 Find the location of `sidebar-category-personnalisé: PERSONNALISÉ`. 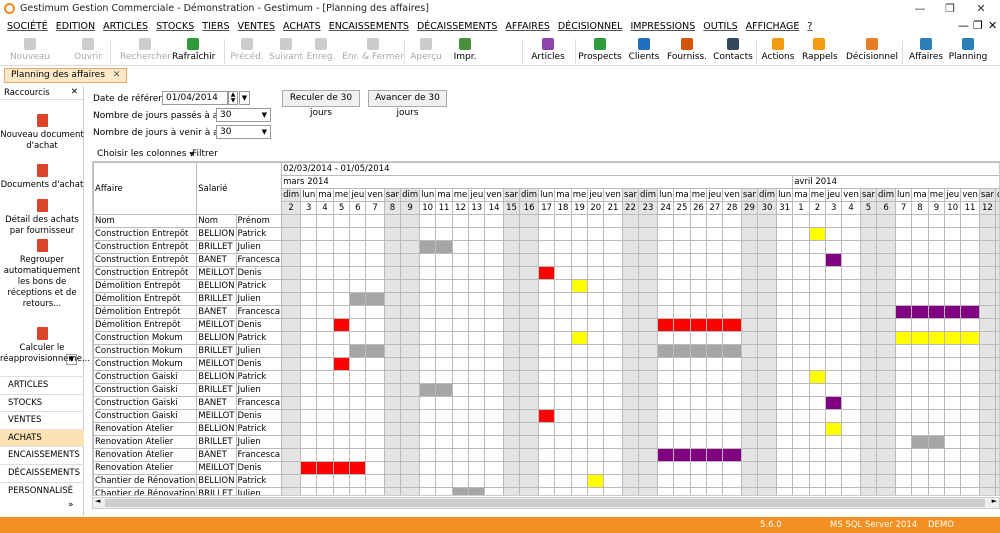

sidebar-category-personnalisé: PERSONNALISÉ is located at coordinates (42, 490).